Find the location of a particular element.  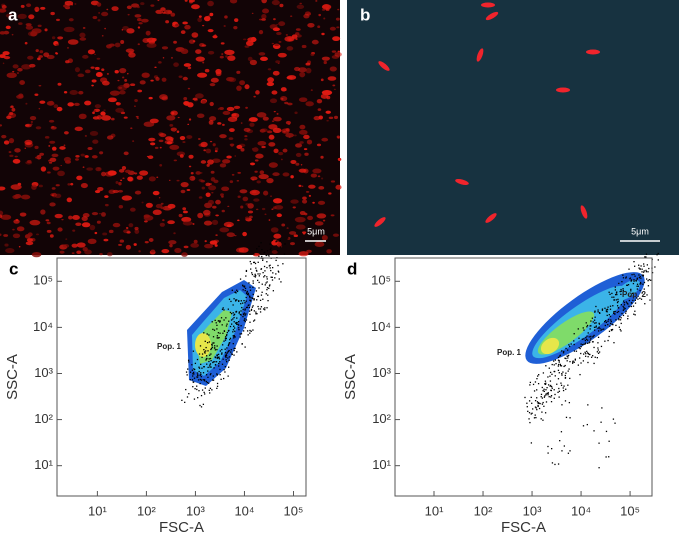

density-c is located at coordinates (221, 333).